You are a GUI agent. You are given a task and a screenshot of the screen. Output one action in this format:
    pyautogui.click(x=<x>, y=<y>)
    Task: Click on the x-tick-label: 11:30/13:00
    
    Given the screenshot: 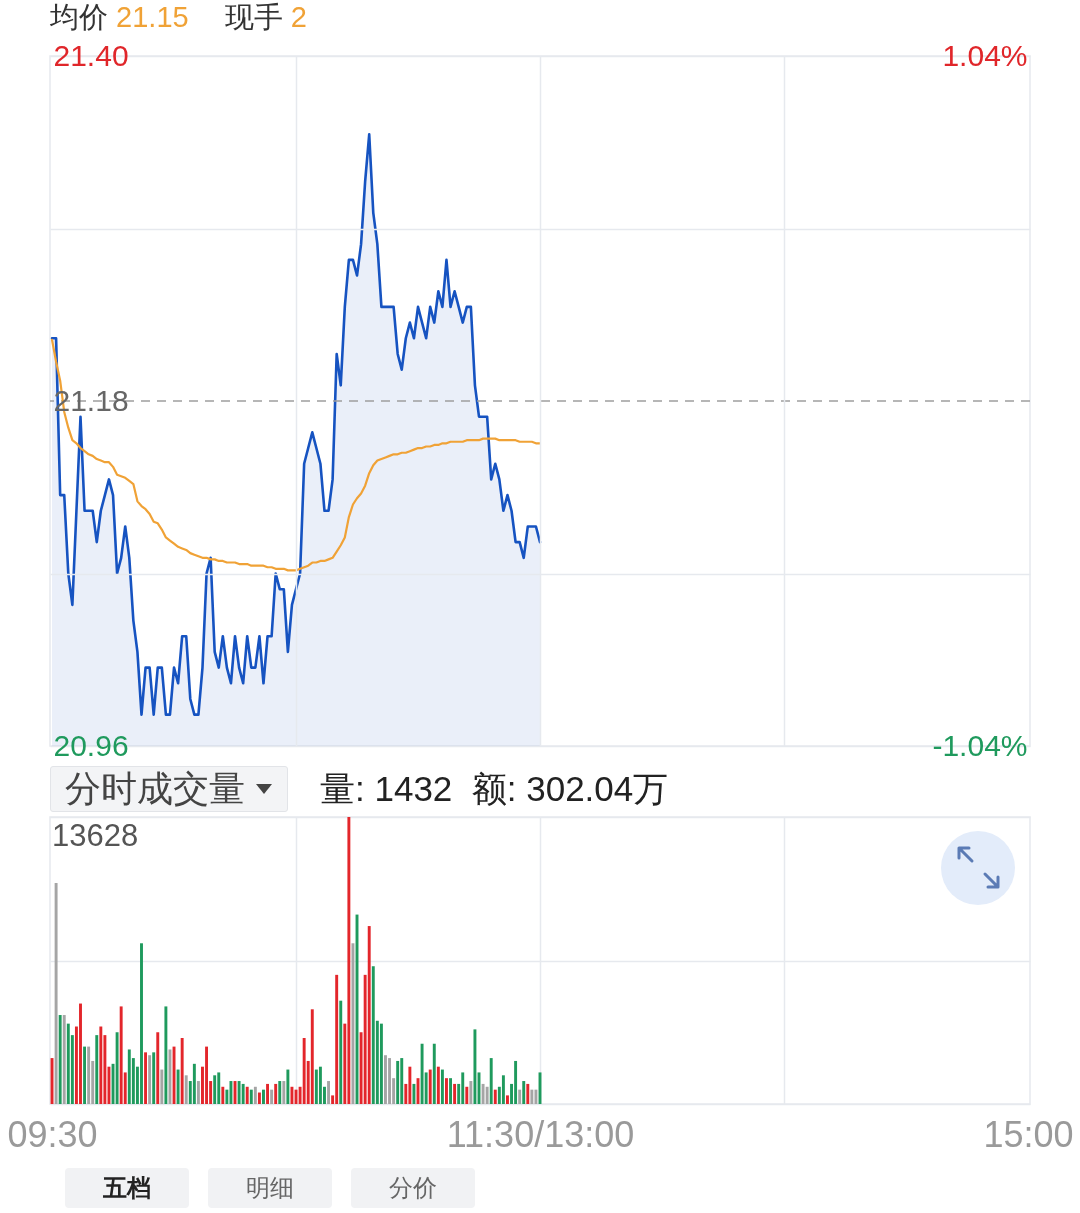 What is the action you would take?
    pyautogui.click(x=540, y=1134)
    